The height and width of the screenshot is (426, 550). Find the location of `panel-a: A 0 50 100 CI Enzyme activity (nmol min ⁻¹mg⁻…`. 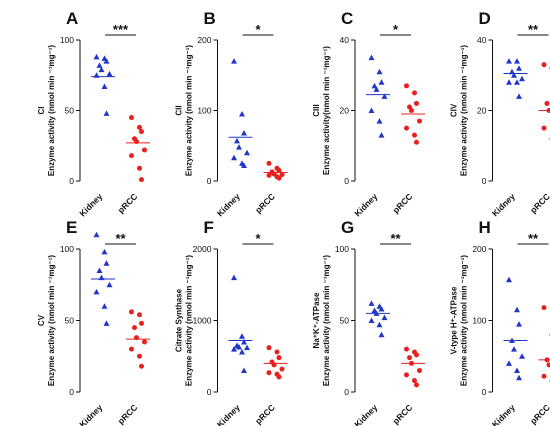

panel-a: A 0 50 100 CI Enzyme activity (nmol min ⁻¹mg⁻… is located at coordinates (93, 113).